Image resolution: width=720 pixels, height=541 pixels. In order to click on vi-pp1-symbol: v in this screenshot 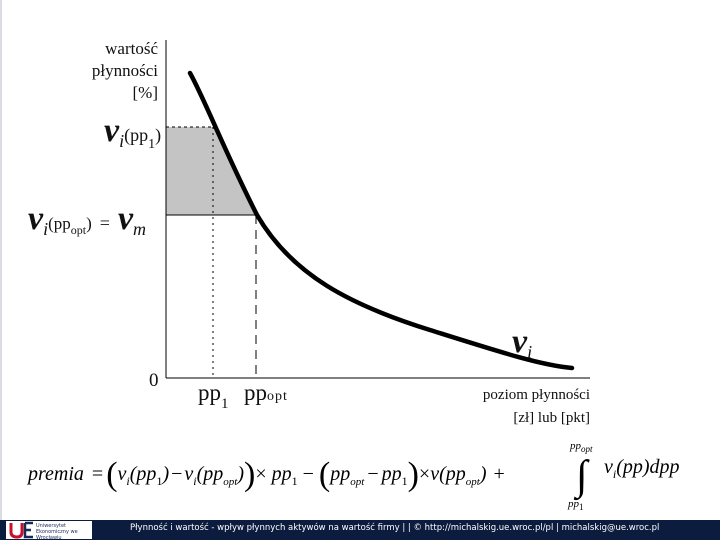, I will do `click(112, 130)`.